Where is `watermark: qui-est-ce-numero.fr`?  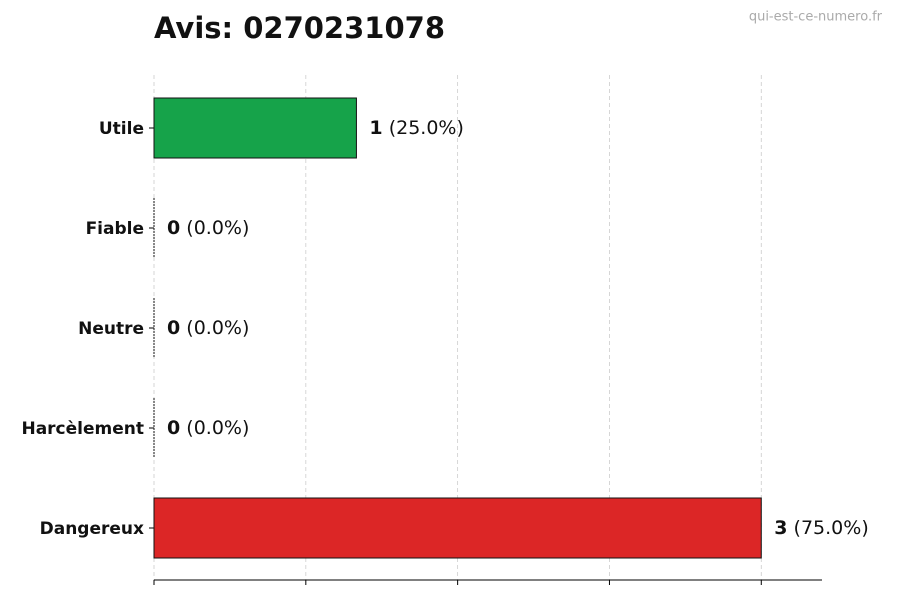
watermark: qui-est-ce-numero.fr is located at coordinates (816, 17).